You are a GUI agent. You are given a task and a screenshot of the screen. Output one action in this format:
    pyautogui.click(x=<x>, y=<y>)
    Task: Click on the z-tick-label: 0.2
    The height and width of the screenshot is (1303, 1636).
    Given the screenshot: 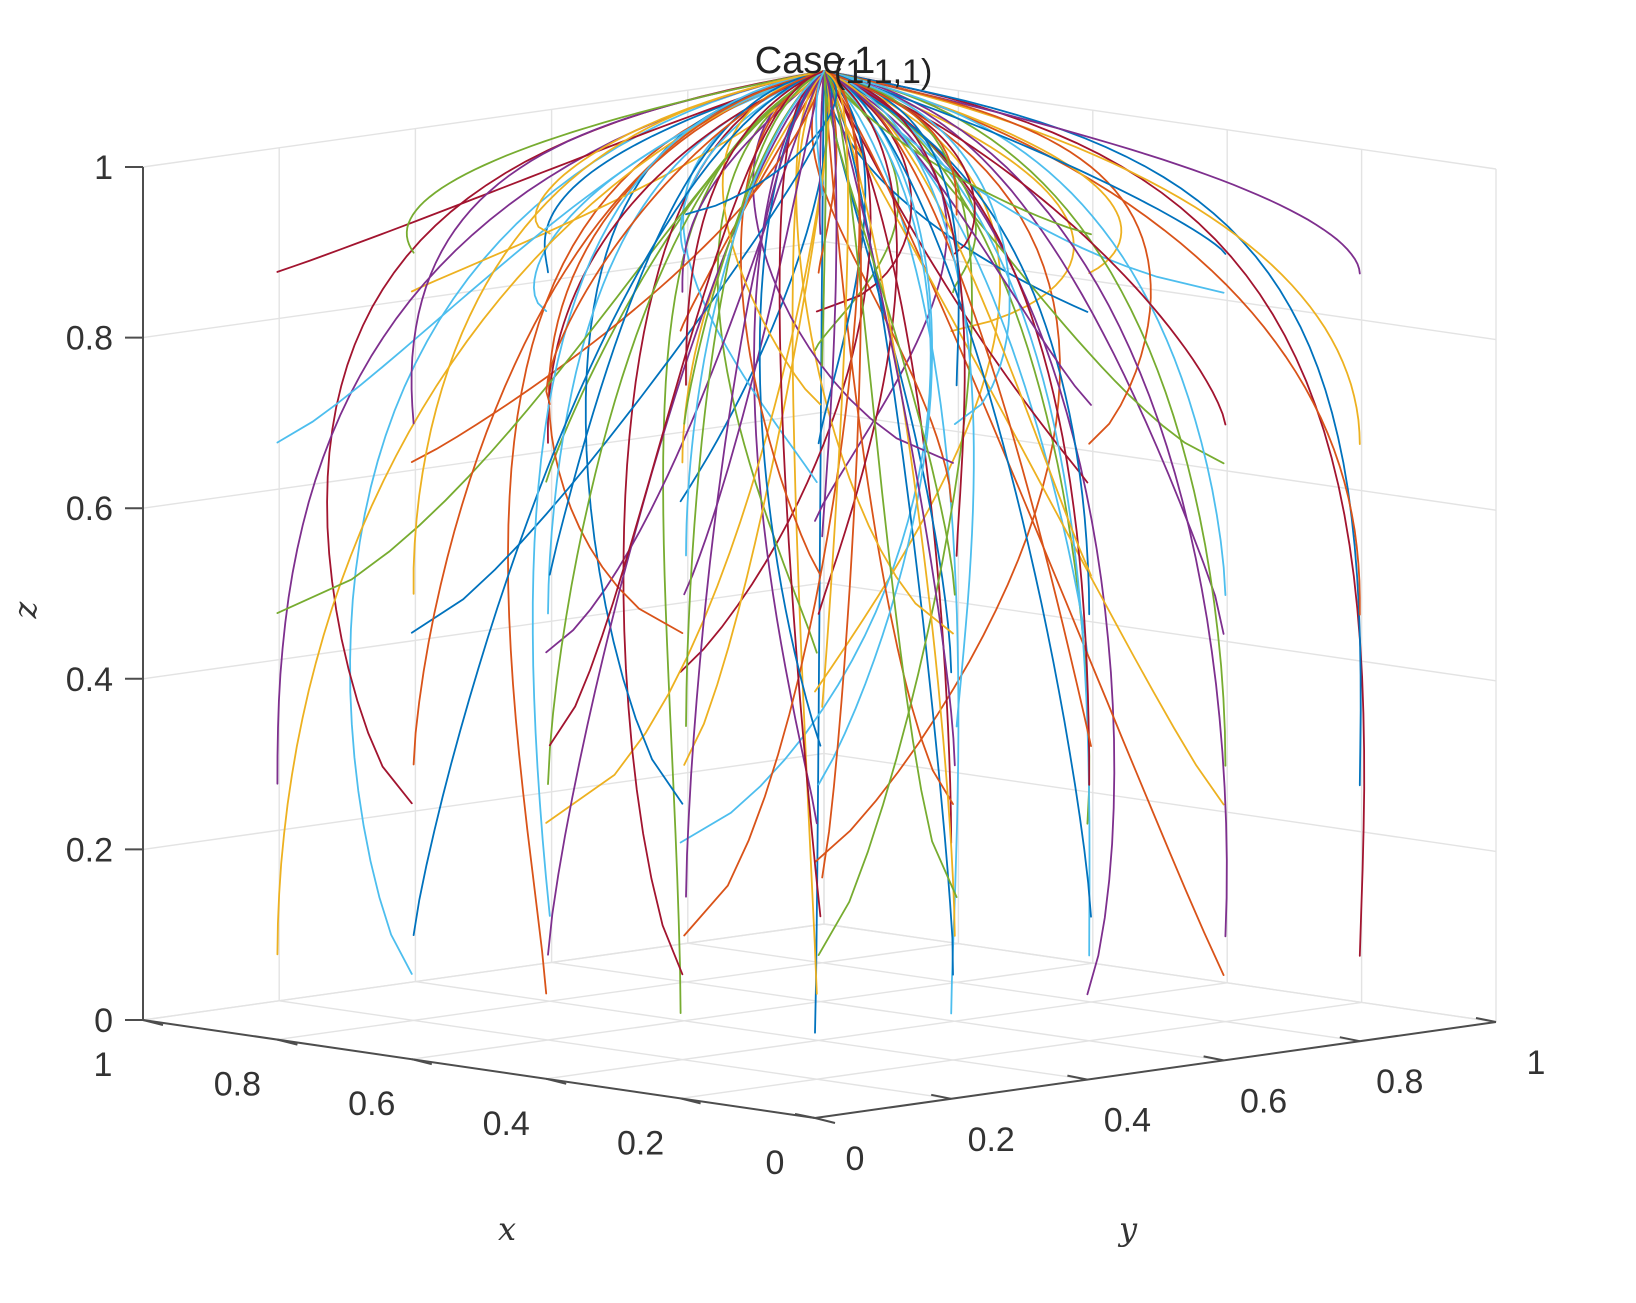 What is the action you would take?
    pyautogui.click(x=89, y=850)
    